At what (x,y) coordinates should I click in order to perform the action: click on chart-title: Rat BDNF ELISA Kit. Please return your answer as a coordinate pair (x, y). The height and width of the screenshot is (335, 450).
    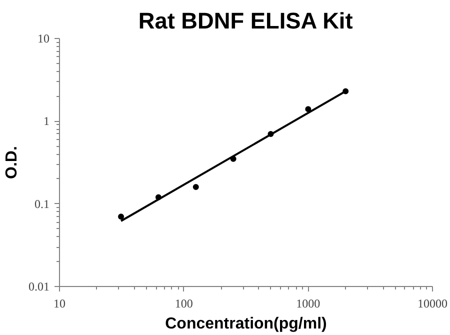
    Looking at the image, I should click on (246, 21).